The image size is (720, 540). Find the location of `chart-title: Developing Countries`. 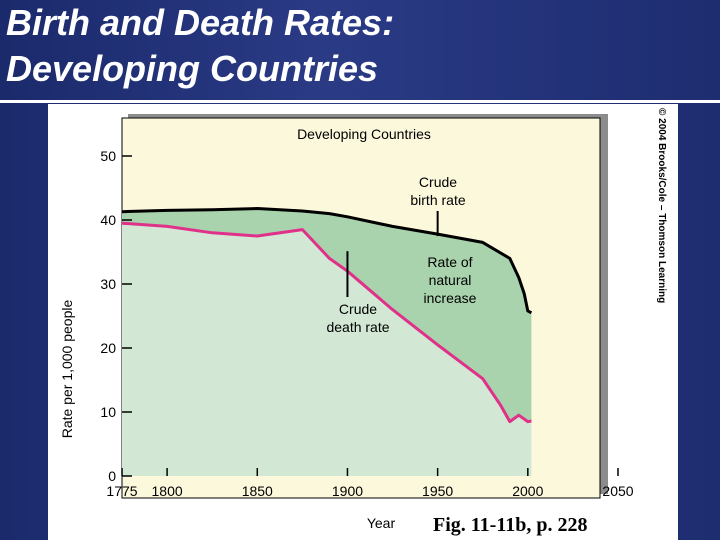

chart-title: Developing Countries is located at coordinates (364, 134).